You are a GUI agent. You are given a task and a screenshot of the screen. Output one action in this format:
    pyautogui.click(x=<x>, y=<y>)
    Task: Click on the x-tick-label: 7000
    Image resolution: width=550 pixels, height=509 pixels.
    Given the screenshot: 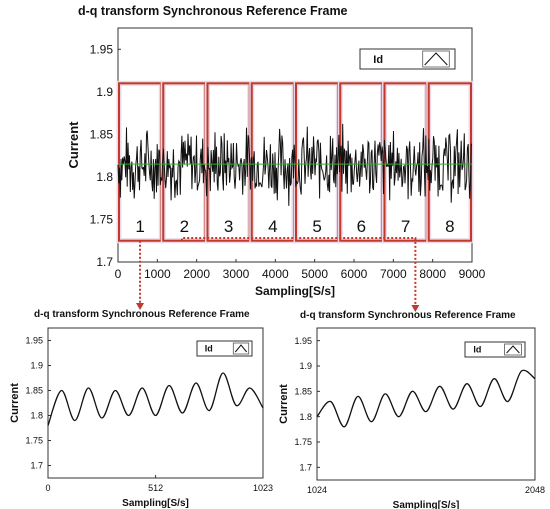 What is the action you would take?
    pyautogui.click(x=393, y=274)
    